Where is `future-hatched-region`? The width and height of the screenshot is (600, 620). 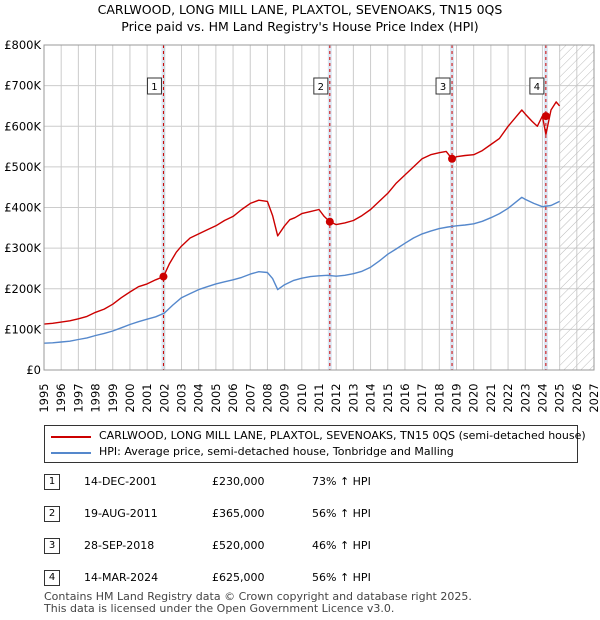
future-hatched-region is located at coordinates (576, 207).